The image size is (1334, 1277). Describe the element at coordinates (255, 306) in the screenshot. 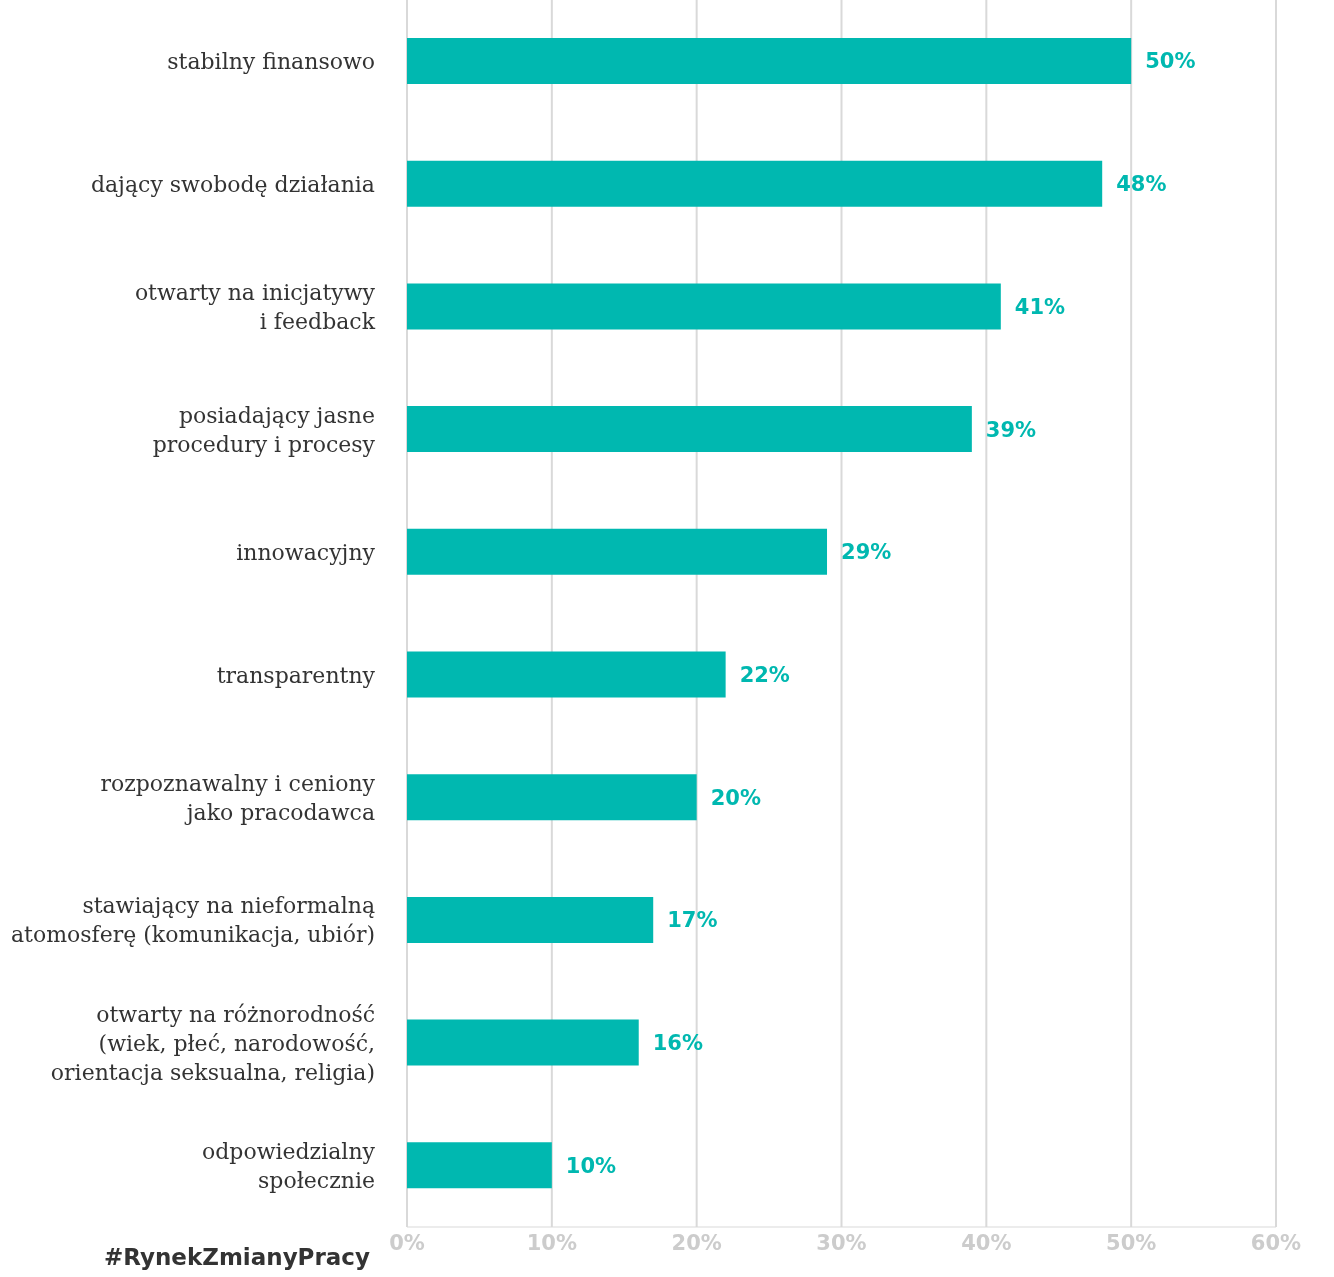

I see `y-tick-label: otwarty na inicjatywy i feedback` at that location.